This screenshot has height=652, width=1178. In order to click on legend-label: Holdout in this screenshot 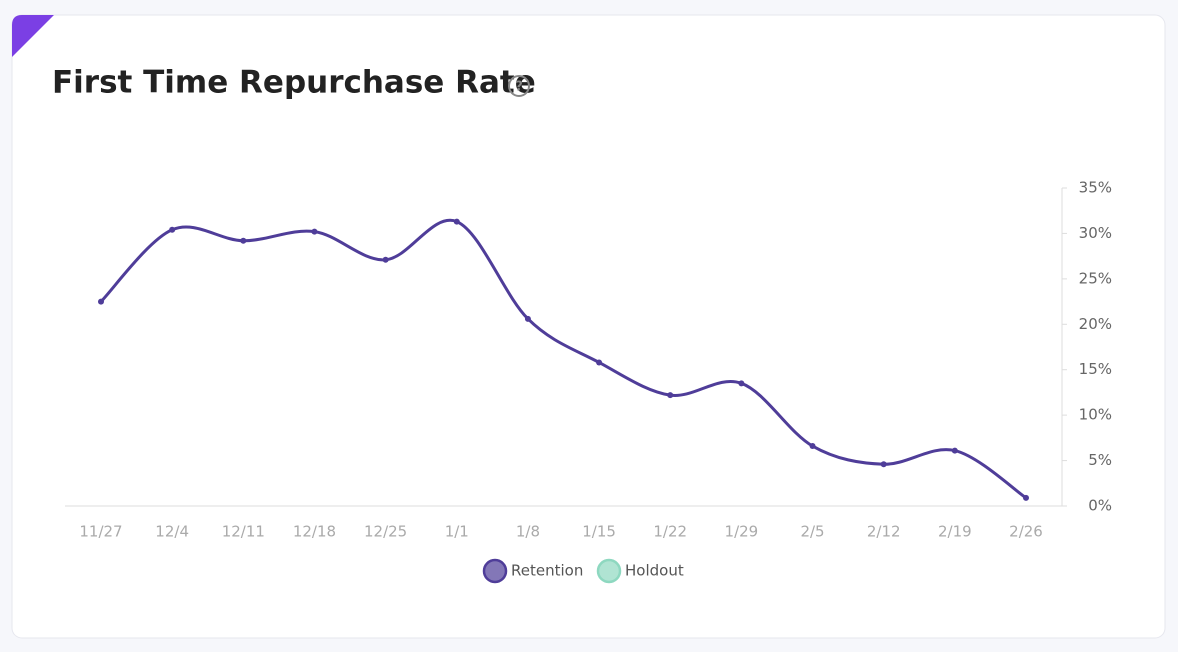, I will do `click(654, 571)`.